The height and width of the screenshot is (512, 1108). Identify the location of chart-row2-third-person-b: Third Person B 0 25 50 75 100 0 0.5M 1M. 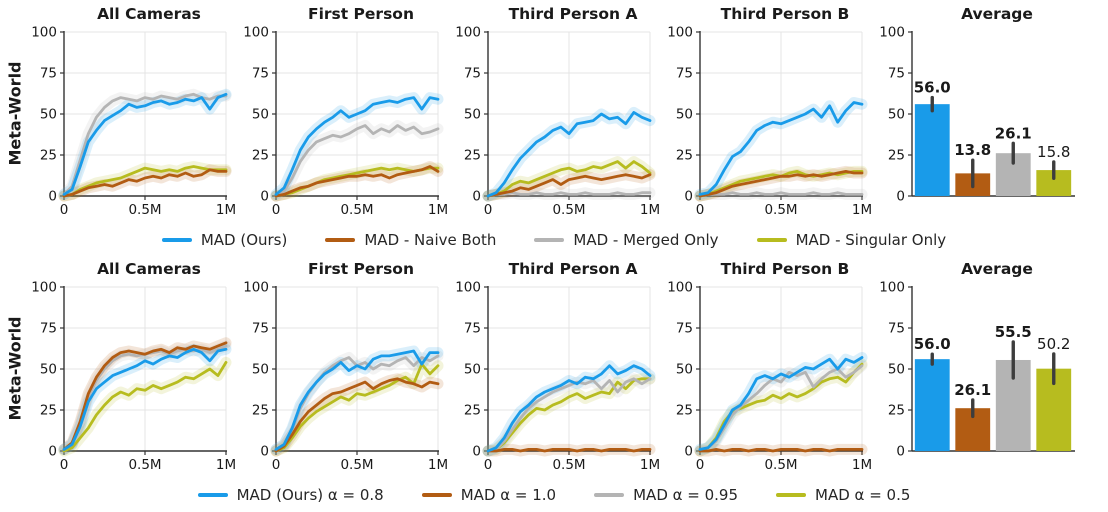
(770, 367).